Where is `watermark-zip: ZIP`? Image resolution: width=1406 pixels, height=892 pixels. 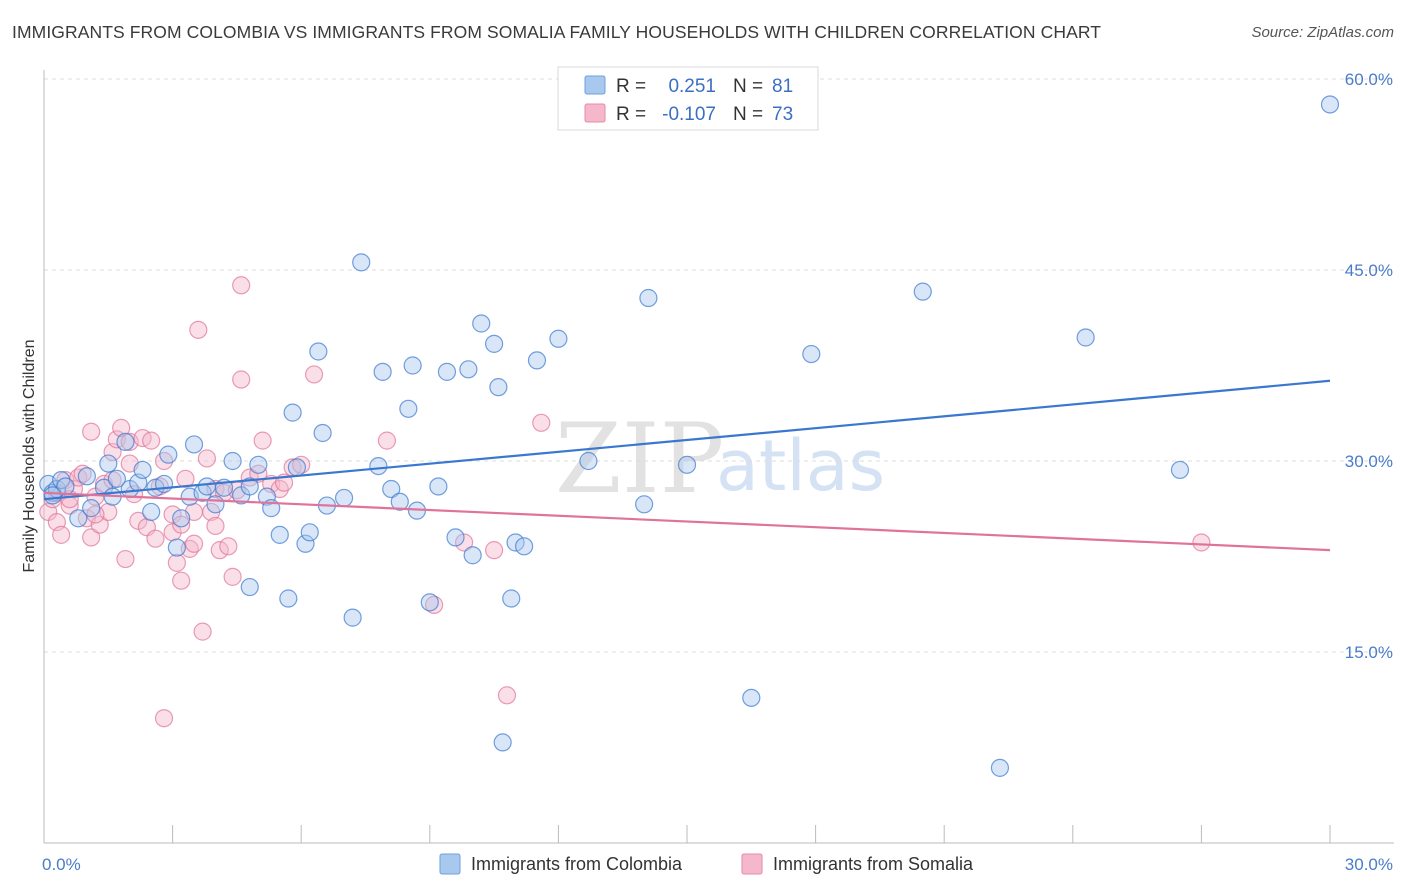
watermark-zip: ZIP is located at coordinates (639, 459).